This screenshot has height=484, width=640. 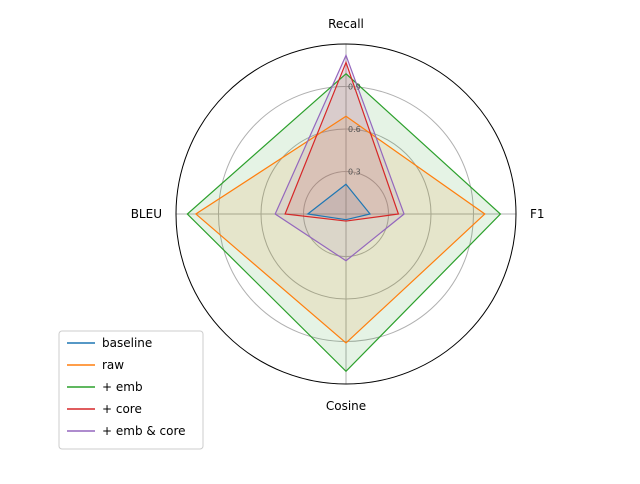 I want to click on axis-label: F1, so click(x=537, y=214).